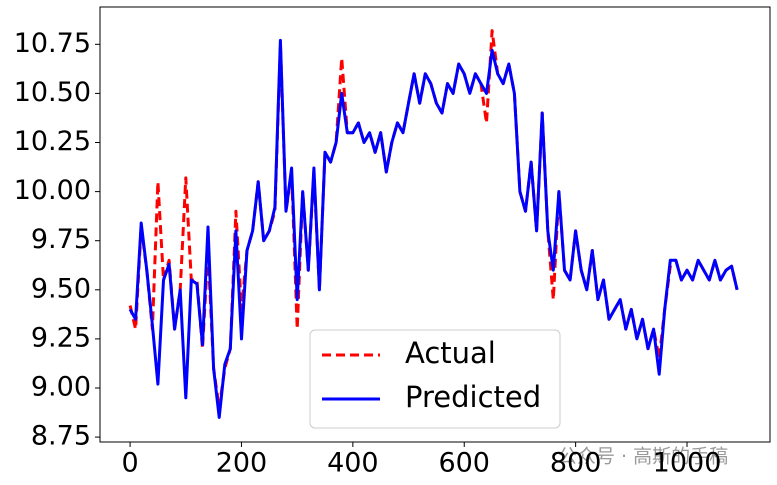  Describe the element at coordinates (473, 397) in the screenshot. I see `legend-label: Predicted` at that location.